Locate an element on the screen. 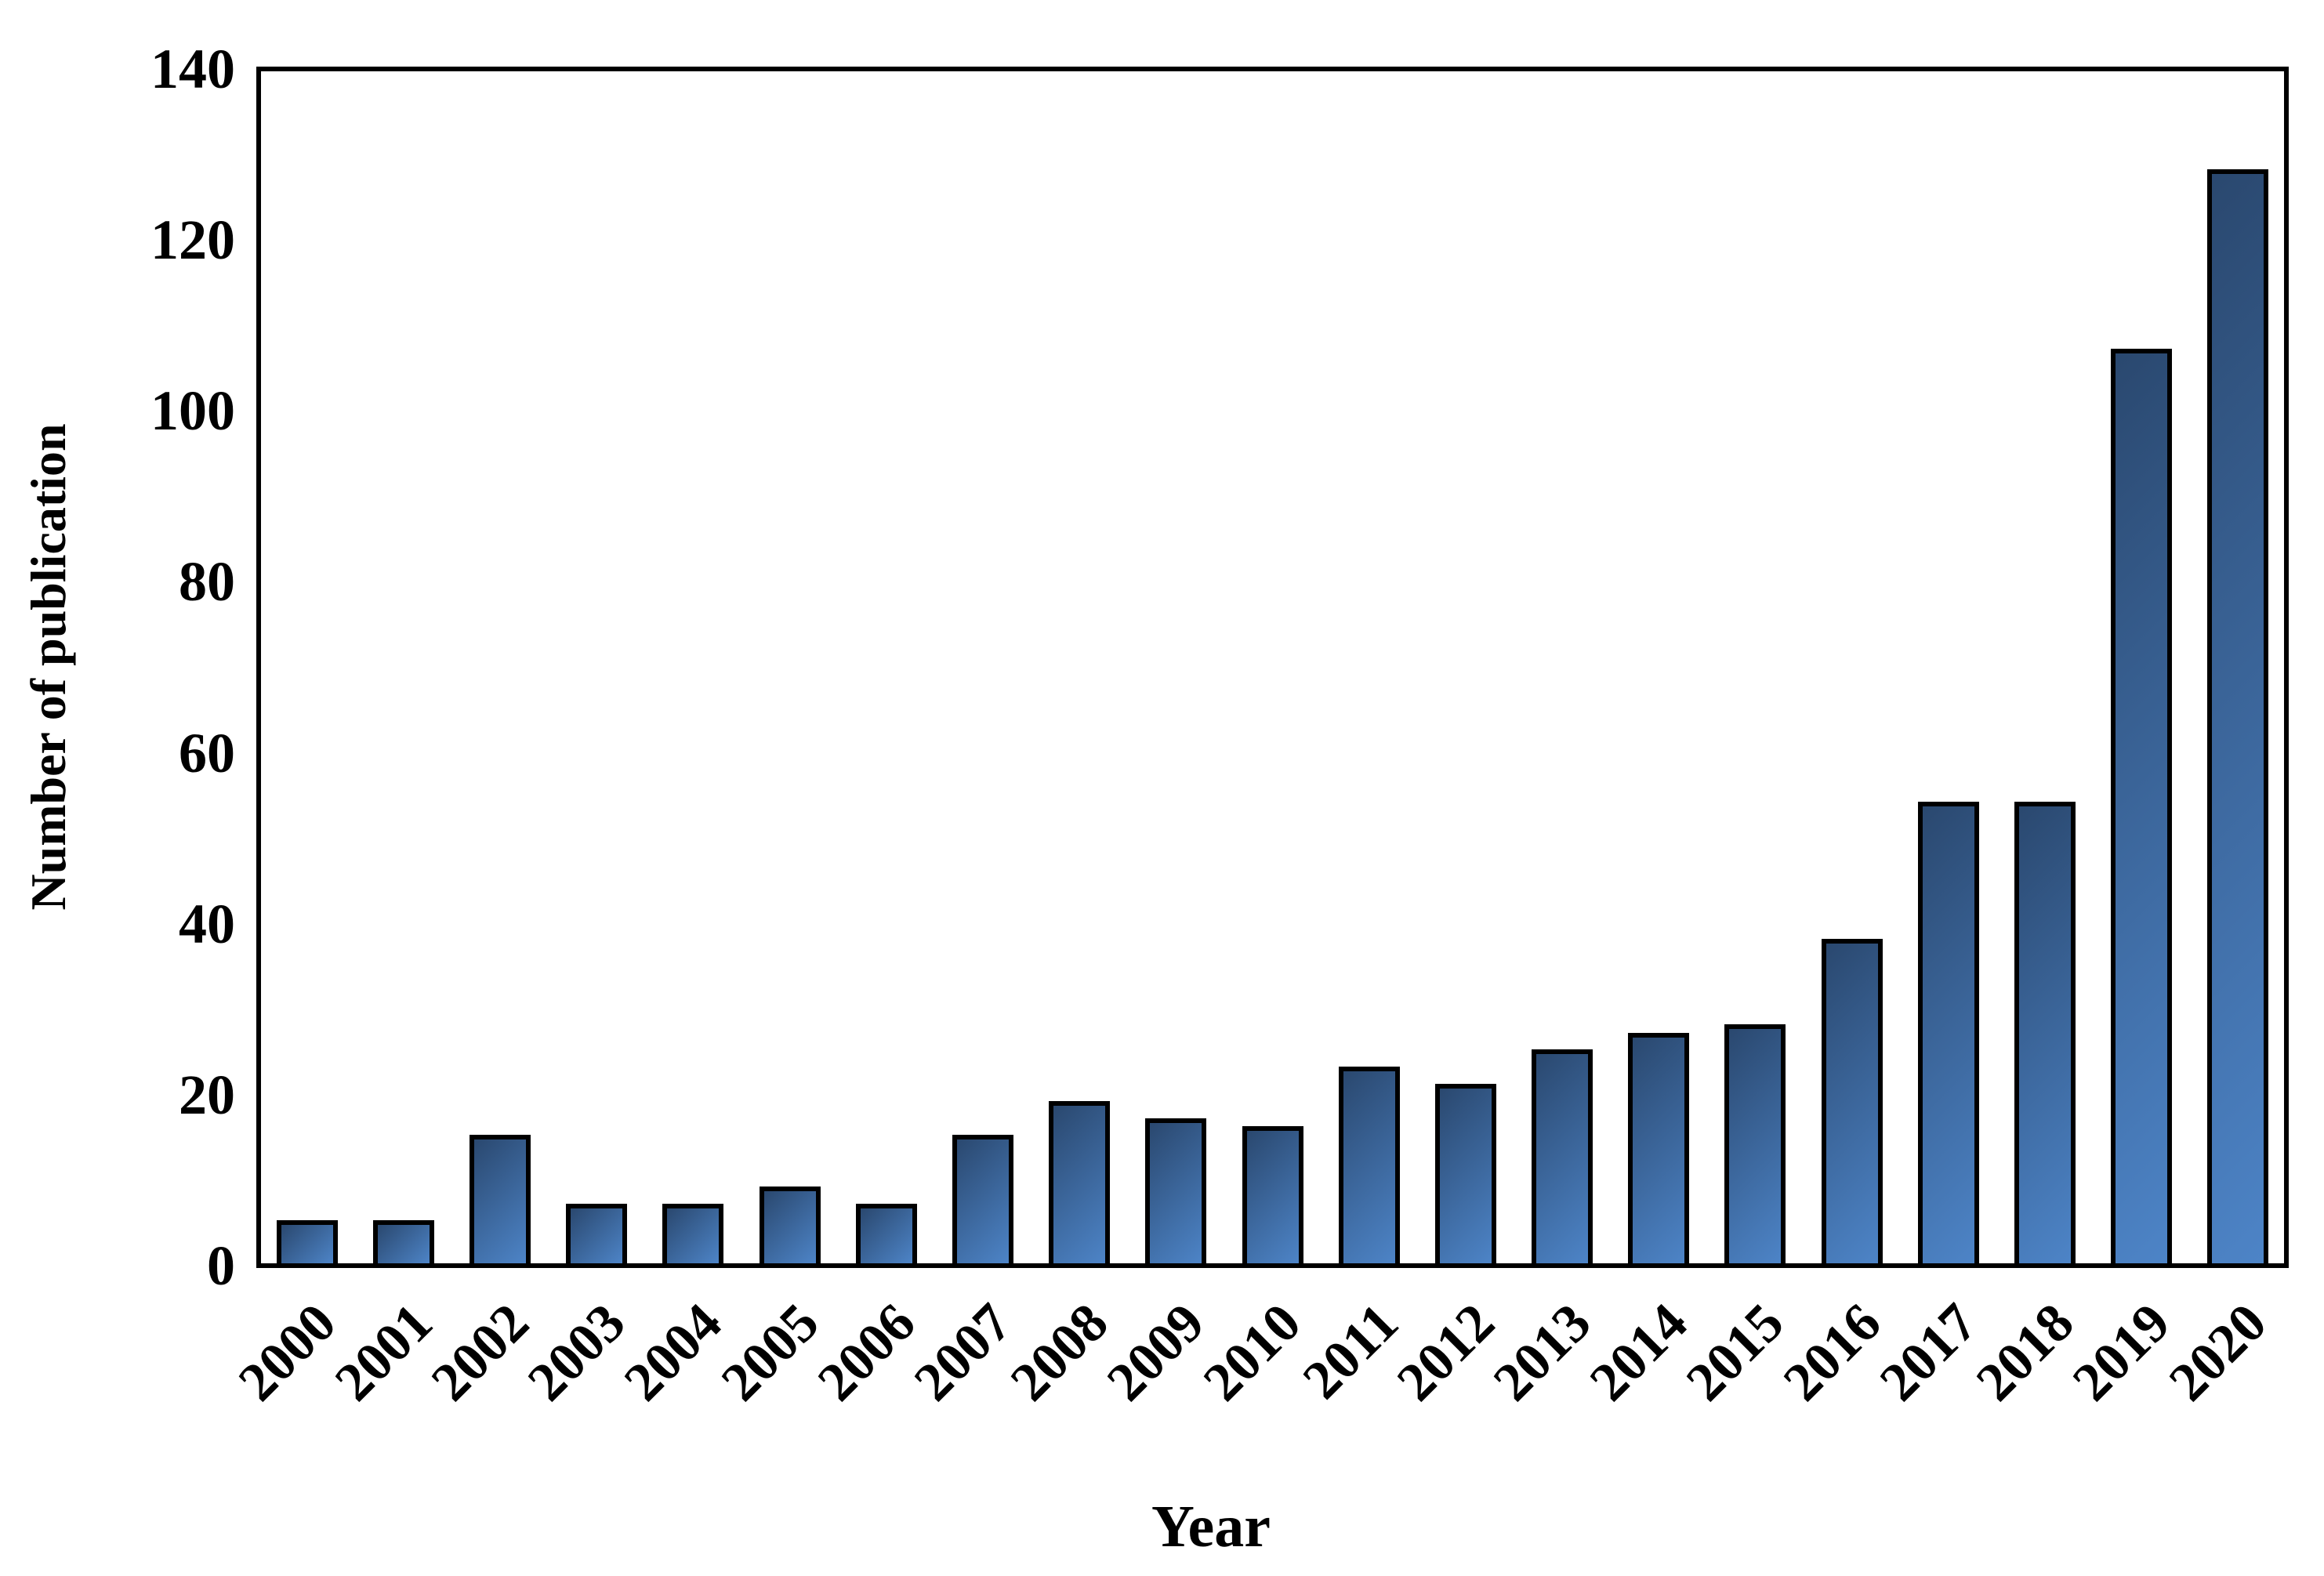 This screenshot has width=2324, height=1576. bar-2010 is located at coordinates (1272, 1194).